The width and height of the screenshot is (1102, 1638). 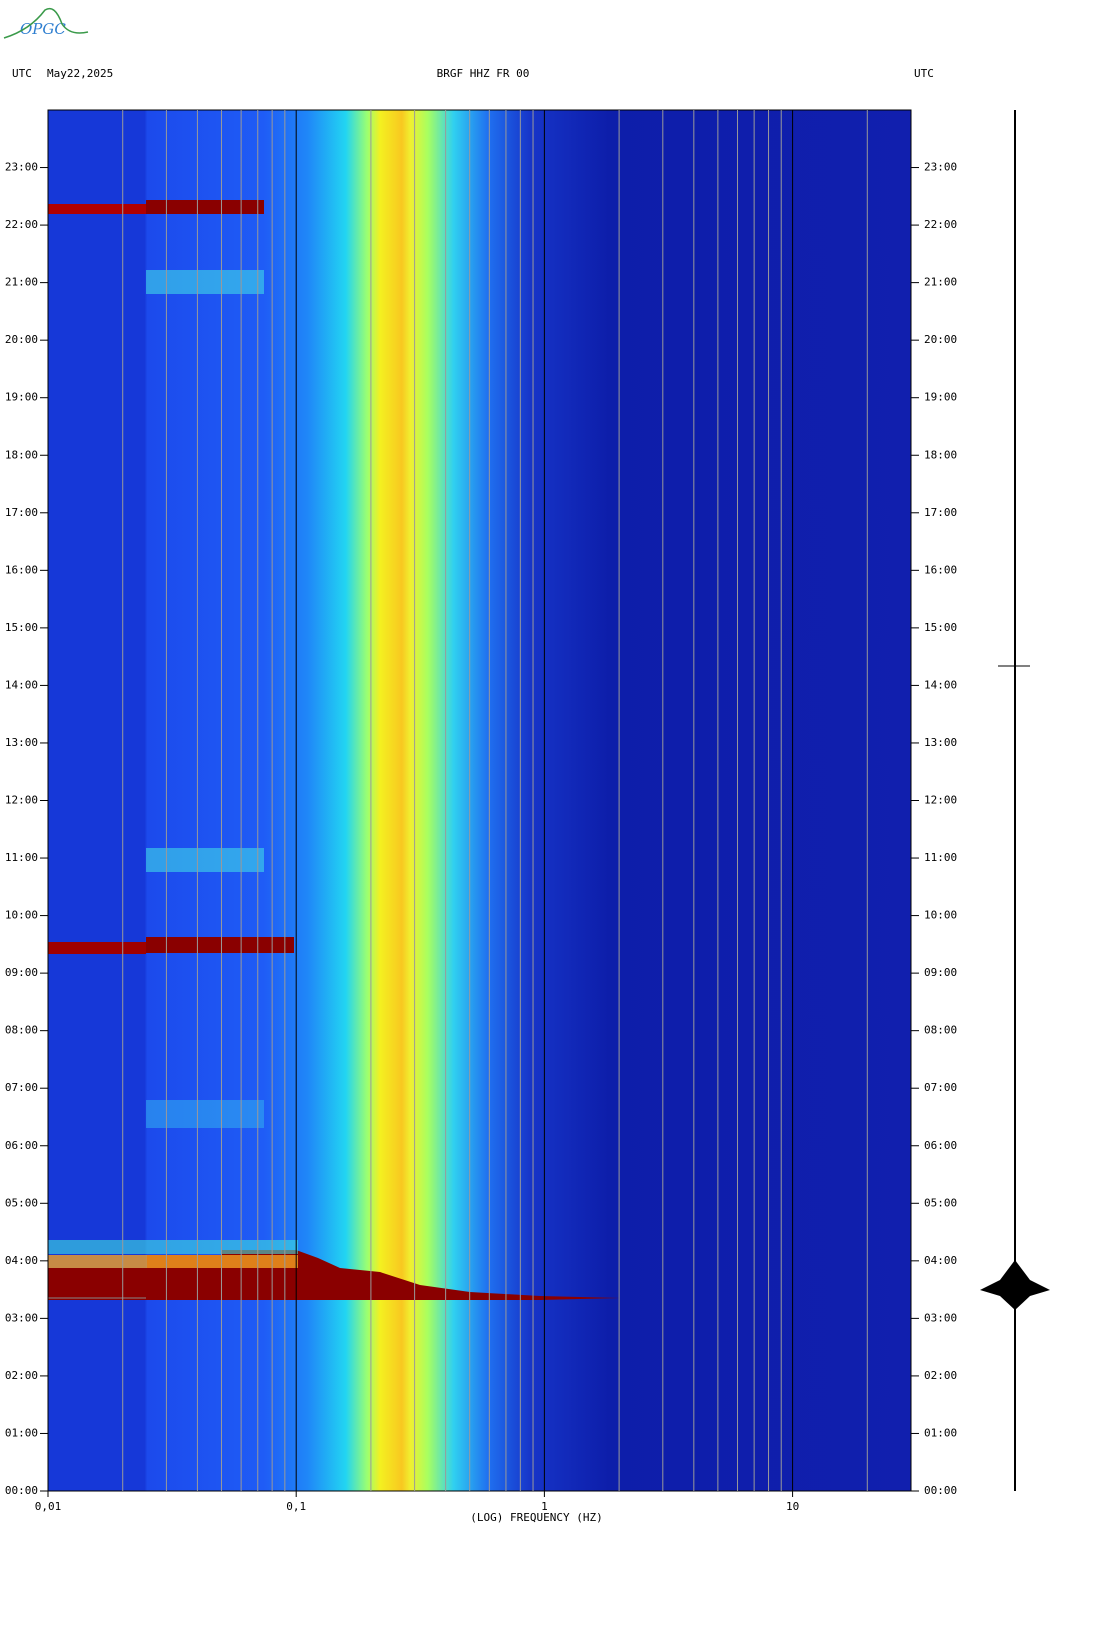 I want to click on x-tick-label: 0,1, so click(x=296, y=1506).